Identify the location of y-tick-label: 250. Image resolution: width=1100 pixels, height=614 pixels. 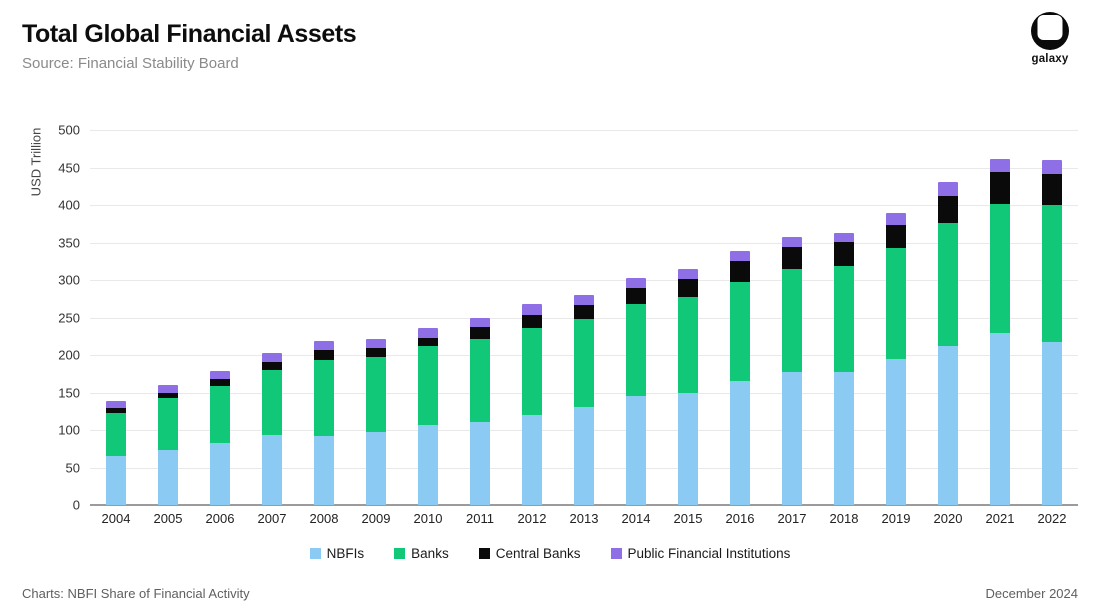
(69, 317).